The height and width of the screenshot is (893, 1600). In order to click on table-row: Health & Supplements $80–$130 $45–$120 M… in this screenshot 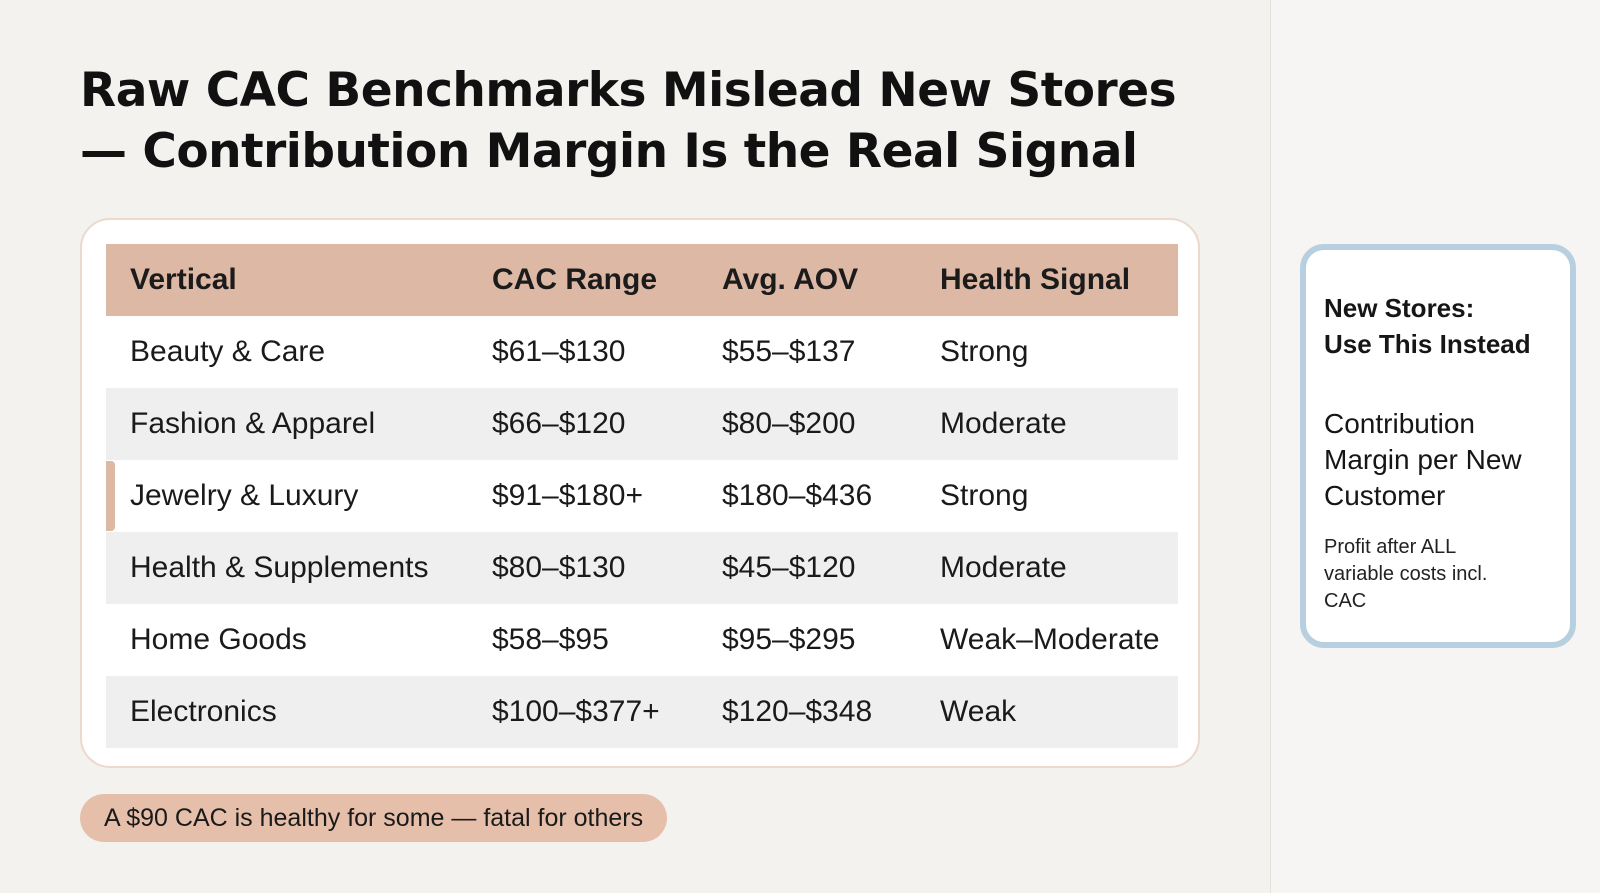, I will do `click(642, 568)`.